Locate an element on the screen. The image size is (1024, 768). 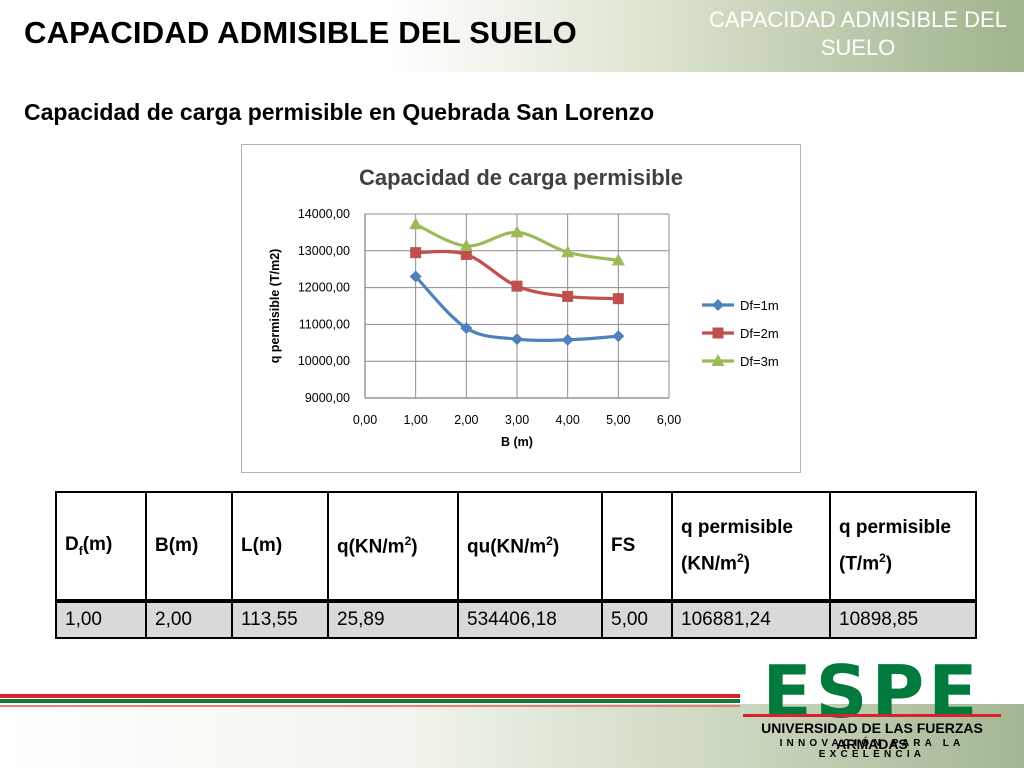
cell-df: 1,00 is located at coordinates (101, 619).